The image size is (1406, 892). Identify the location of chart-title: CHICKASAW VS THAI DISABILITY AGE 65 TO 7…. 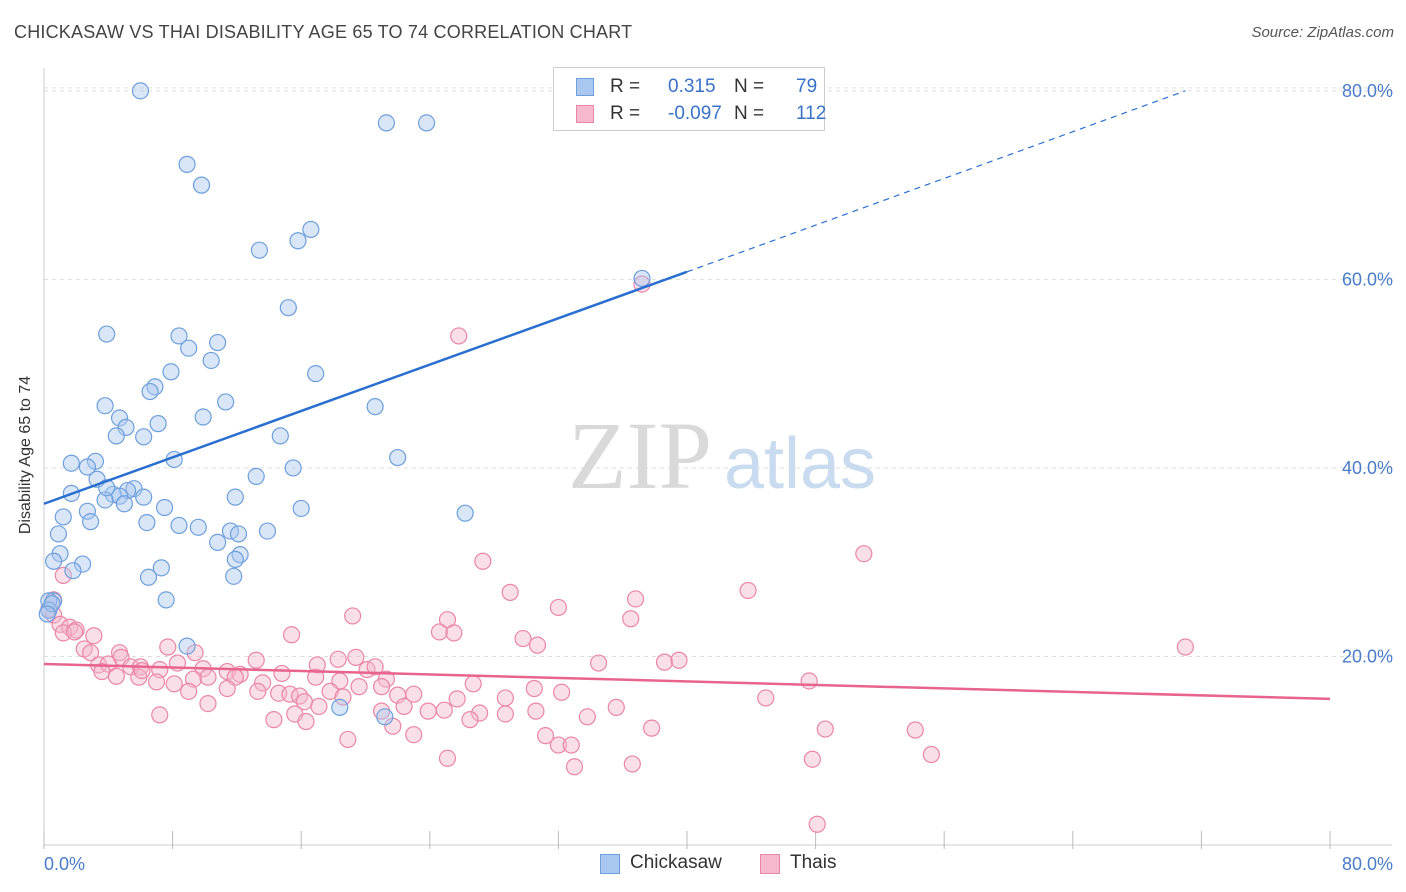
(323, 32).